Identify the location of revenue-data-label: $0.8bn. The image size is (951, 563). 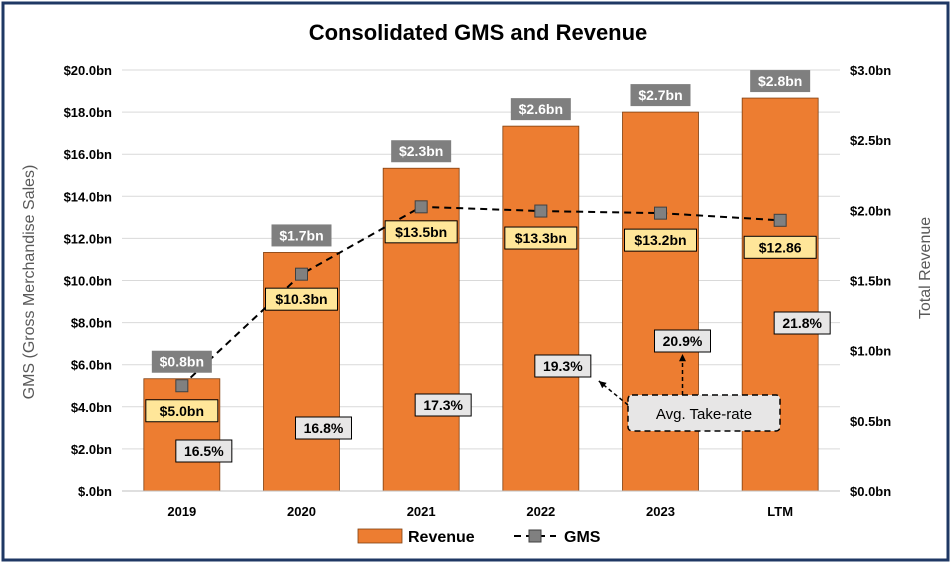
(182, 362).